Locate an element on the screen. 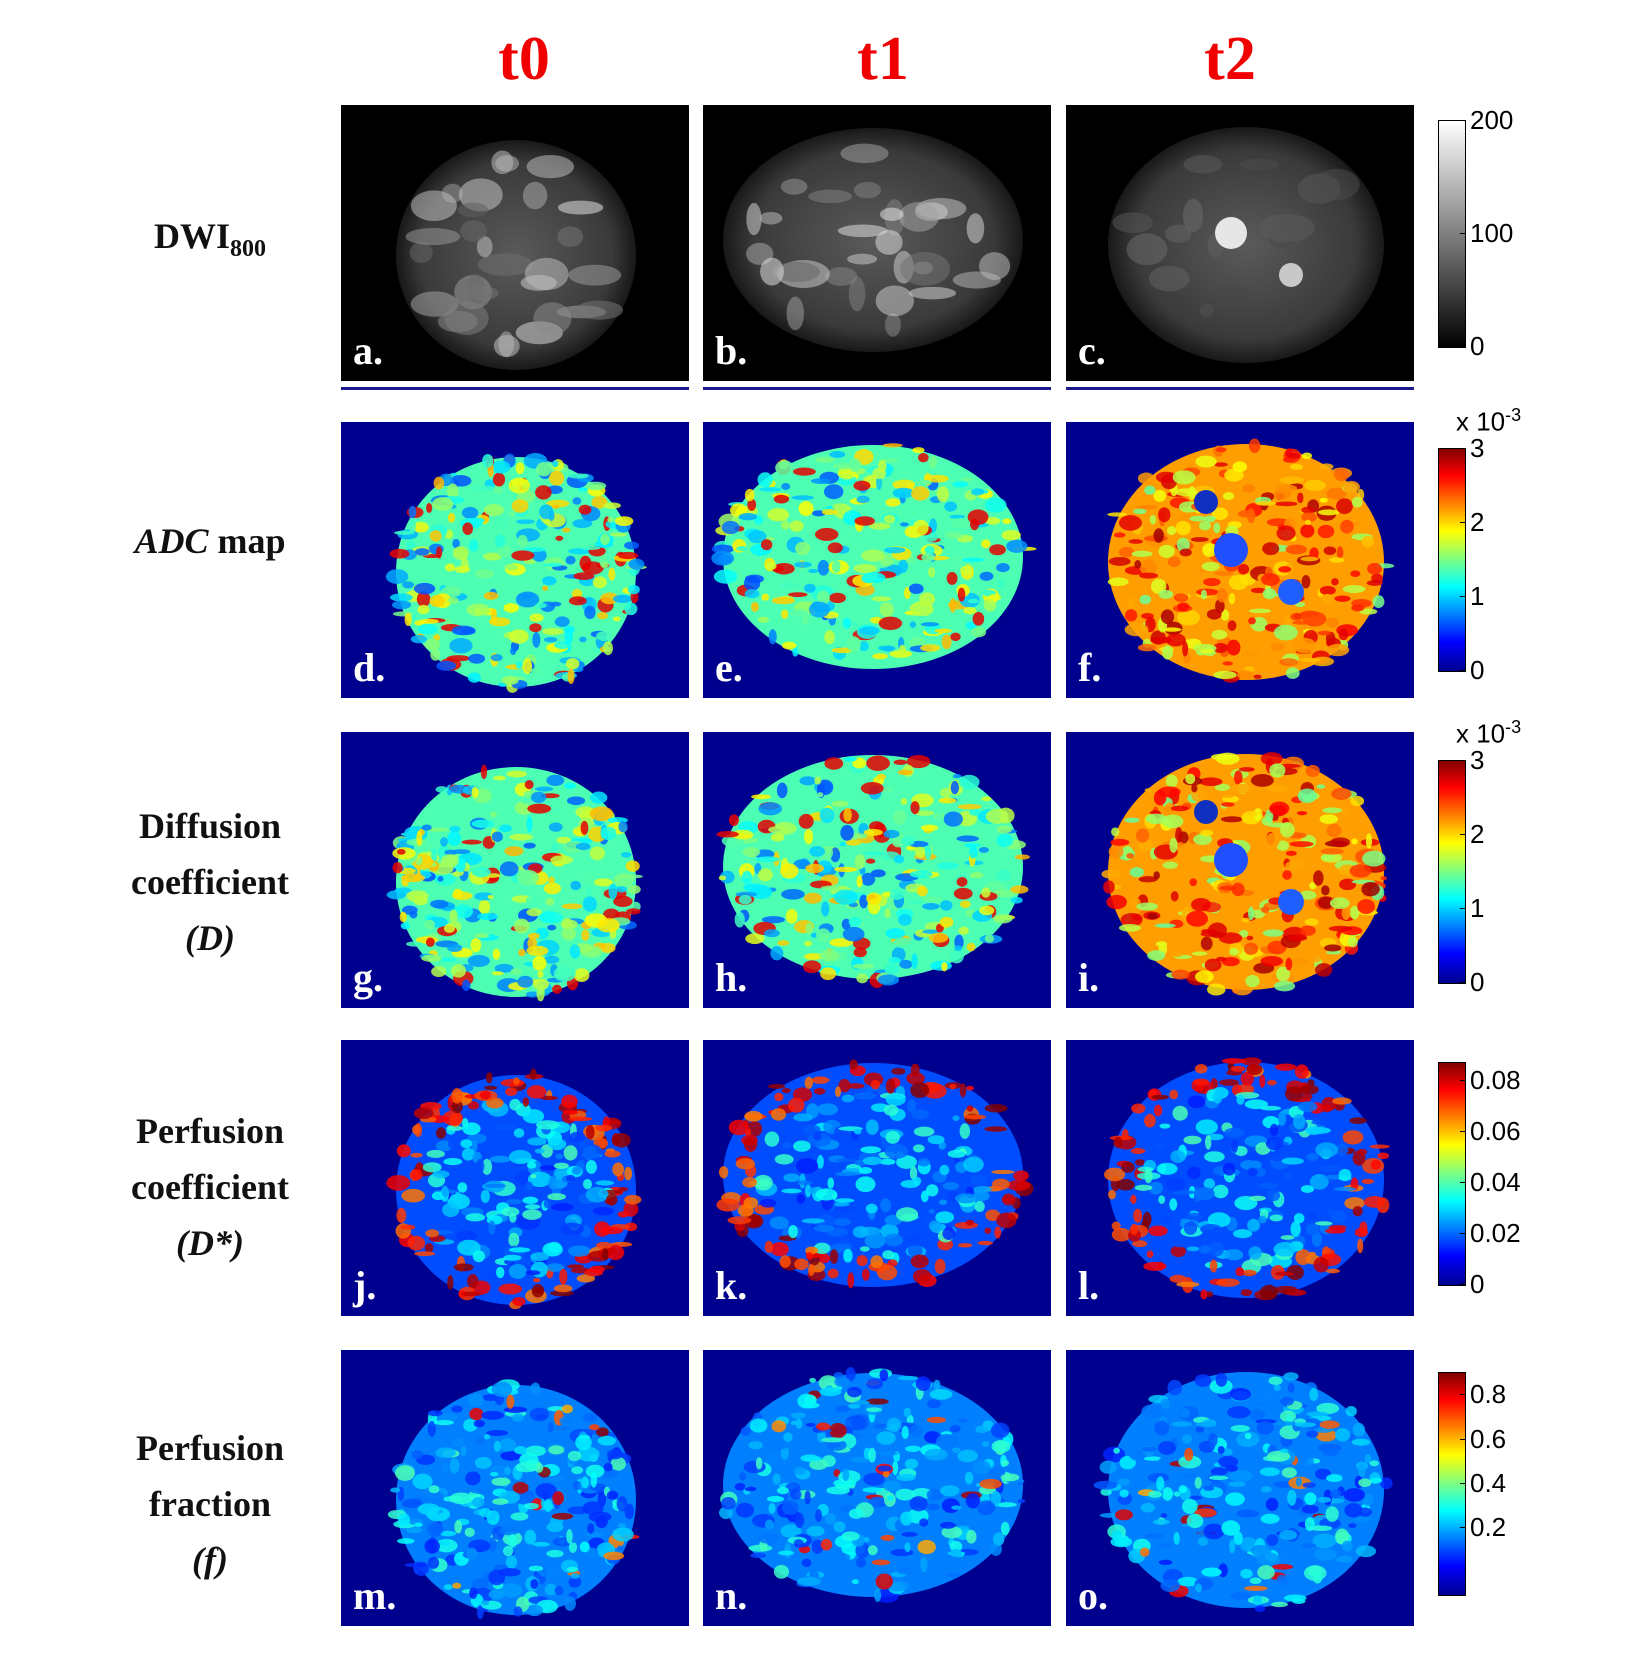  column-heading-t0: t0 is located at coordinates (524, 59).